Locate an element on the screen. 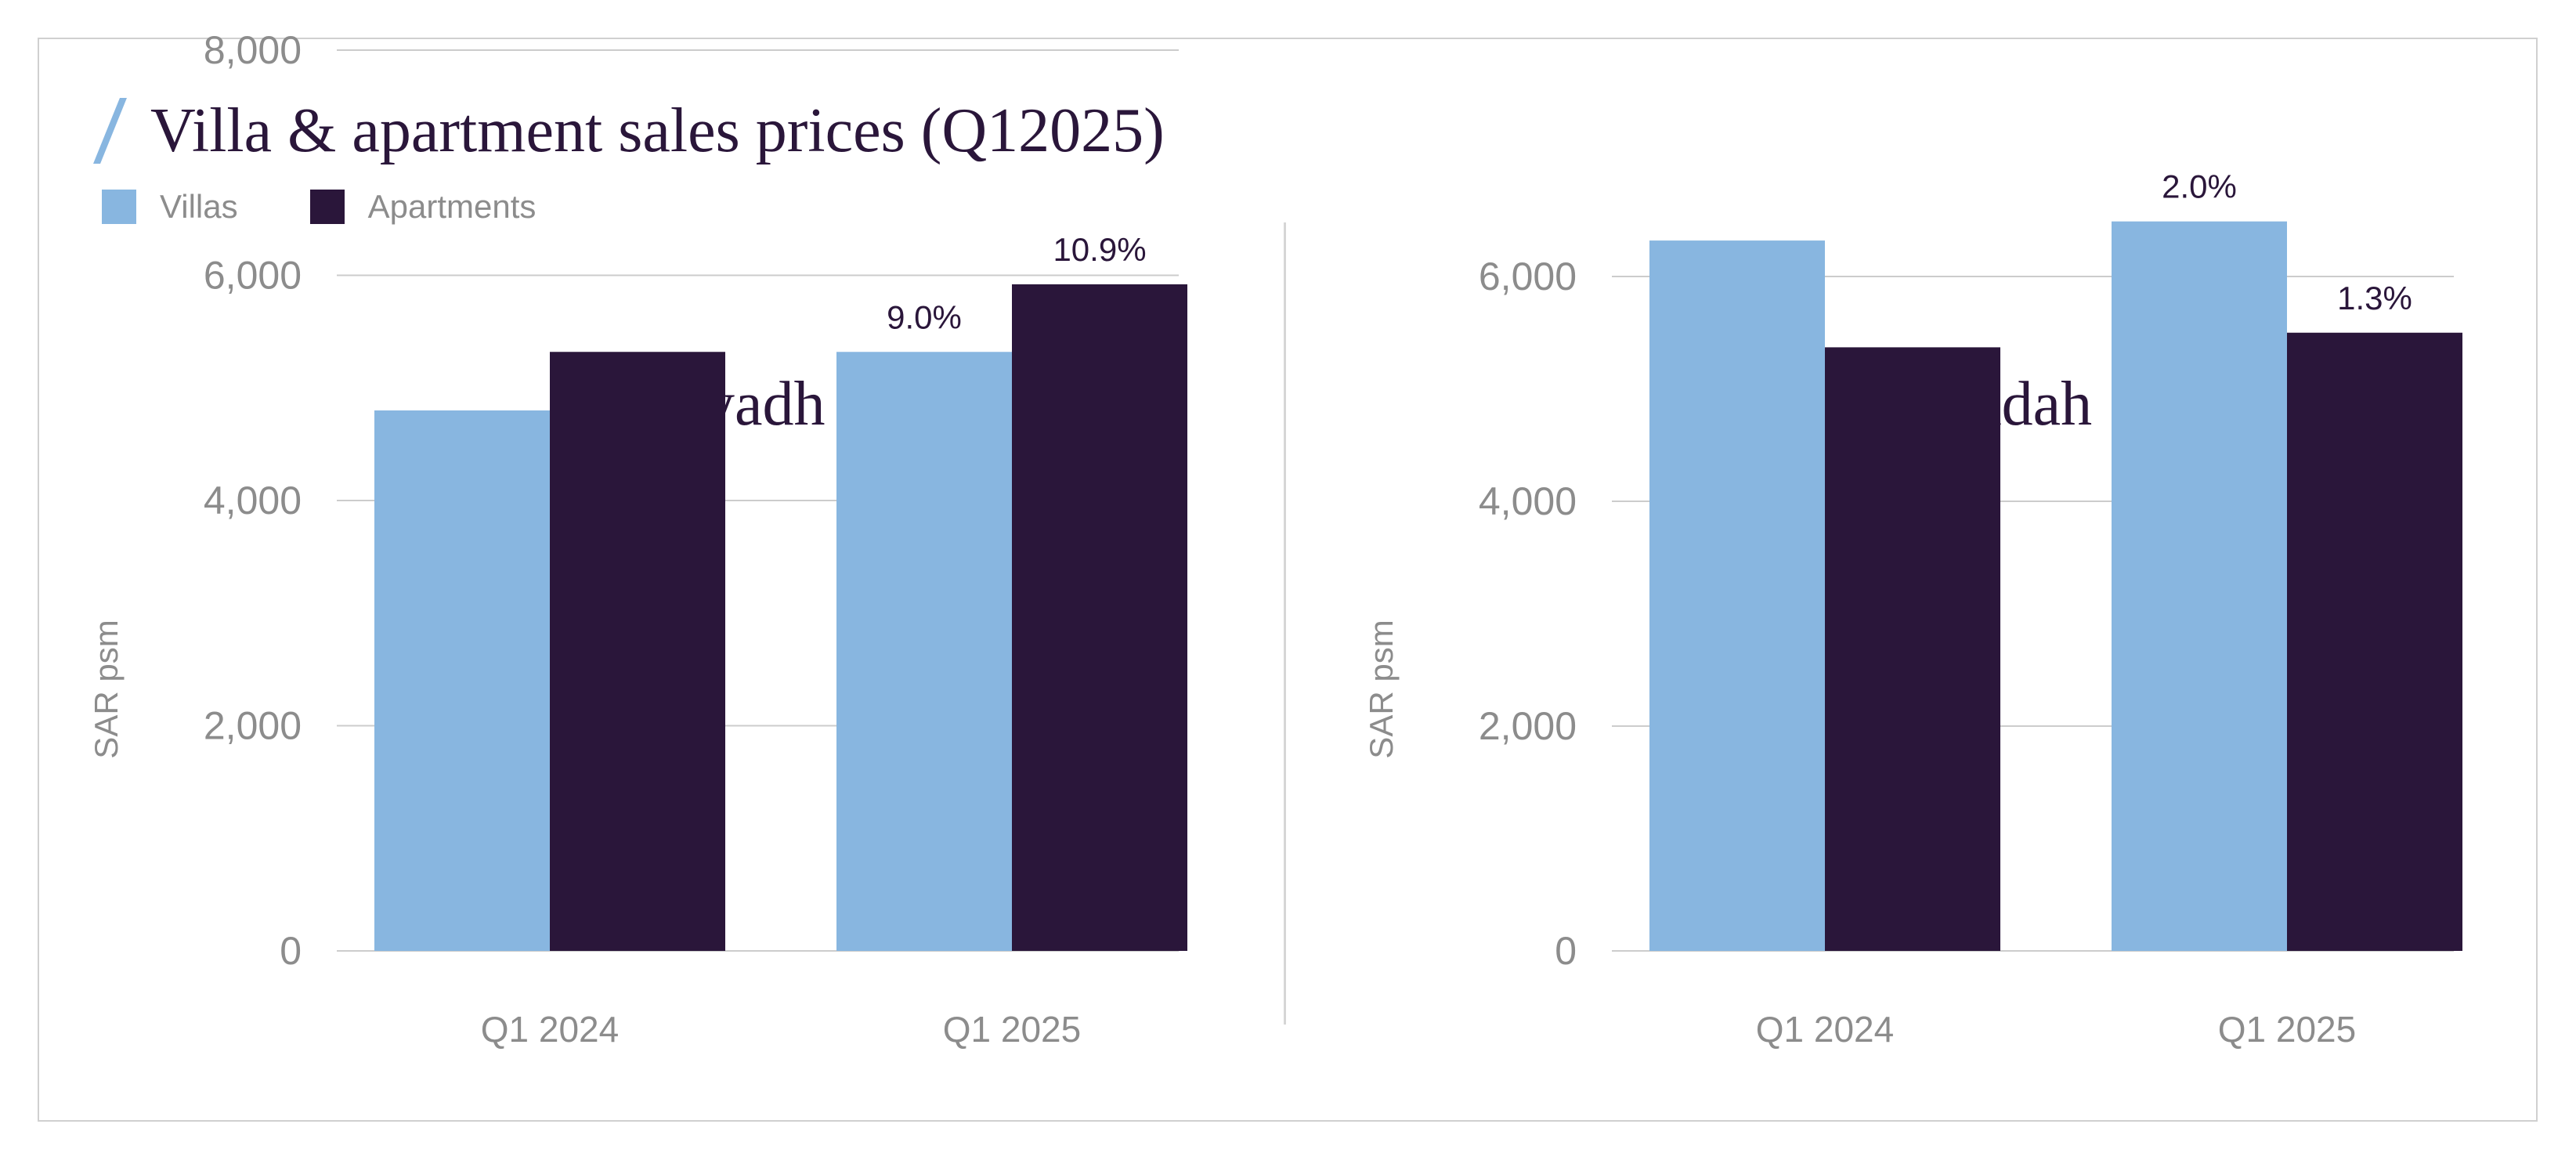 This screenshot has height=1171, width=2576. jeddah-data-label-apartments: 1.3% is located at coordinates (2374, 298).